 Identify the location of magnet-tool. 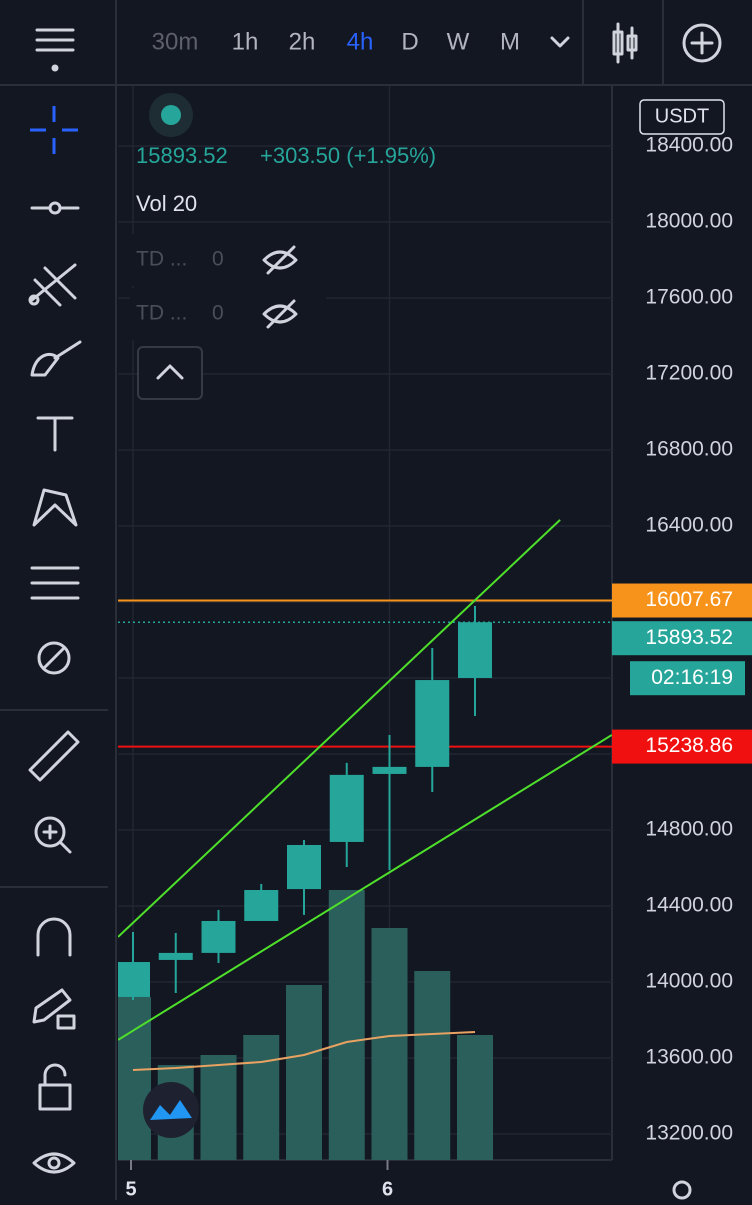
(54, 937).